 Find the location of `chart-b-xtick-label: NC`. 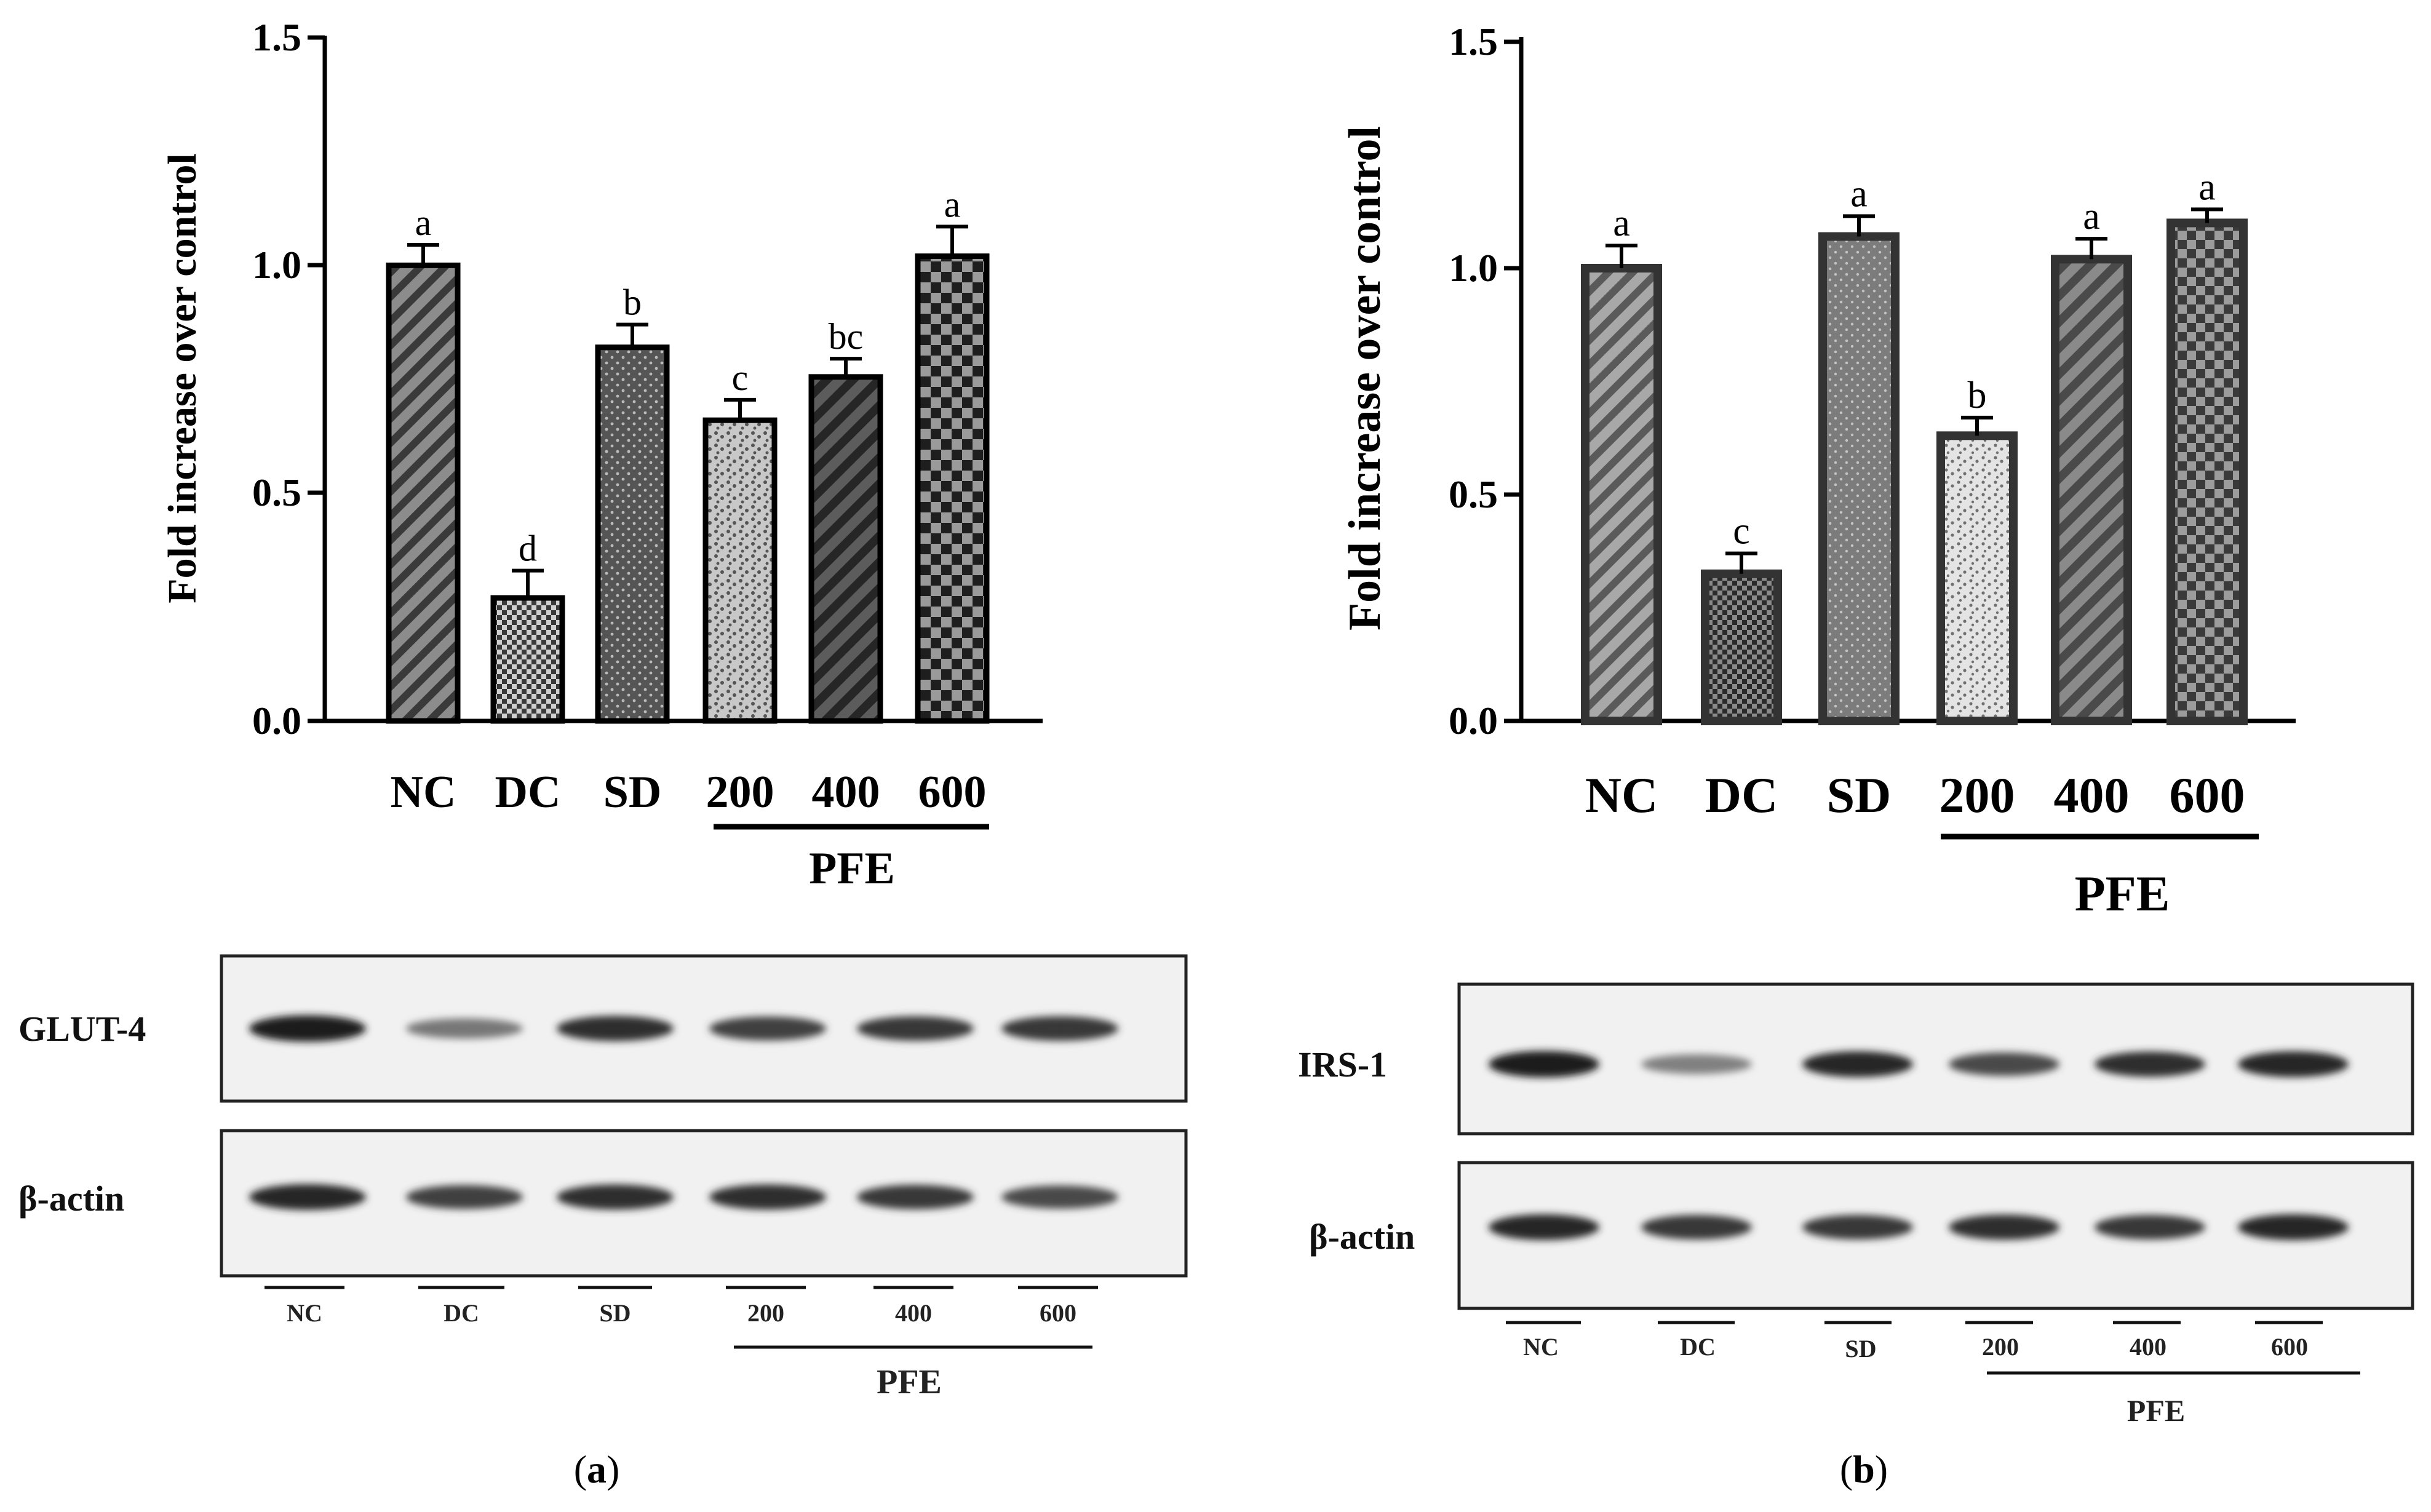

chart-b-xtick-label: NC is located at coordinates (1622, 795).